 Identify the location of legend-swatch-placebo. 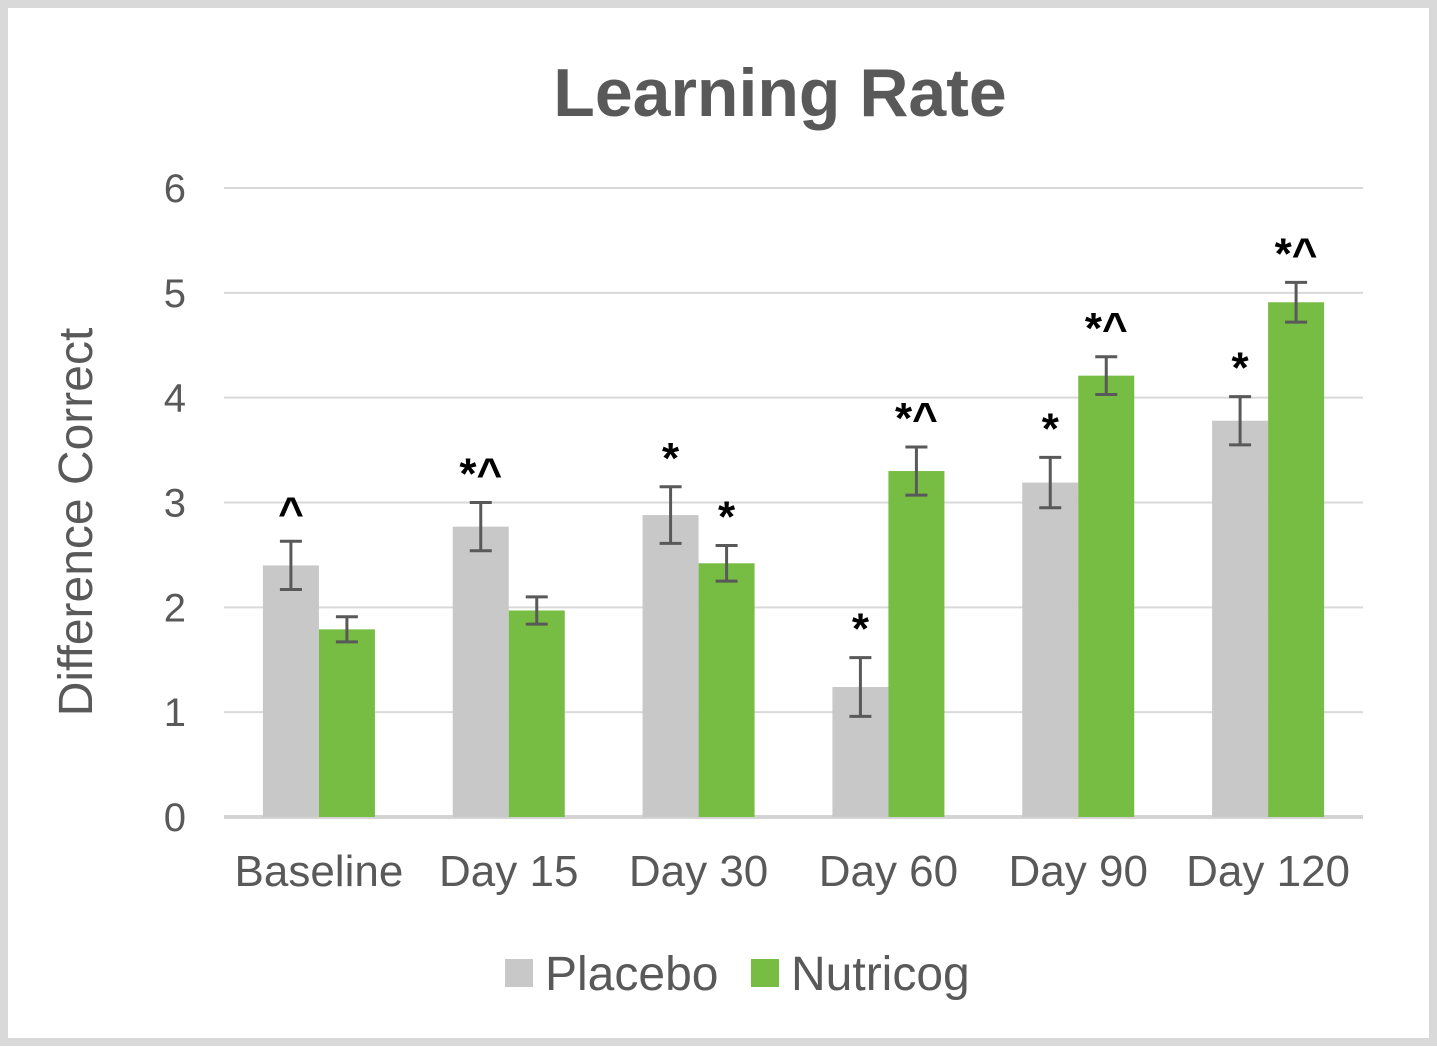
(519, 973).